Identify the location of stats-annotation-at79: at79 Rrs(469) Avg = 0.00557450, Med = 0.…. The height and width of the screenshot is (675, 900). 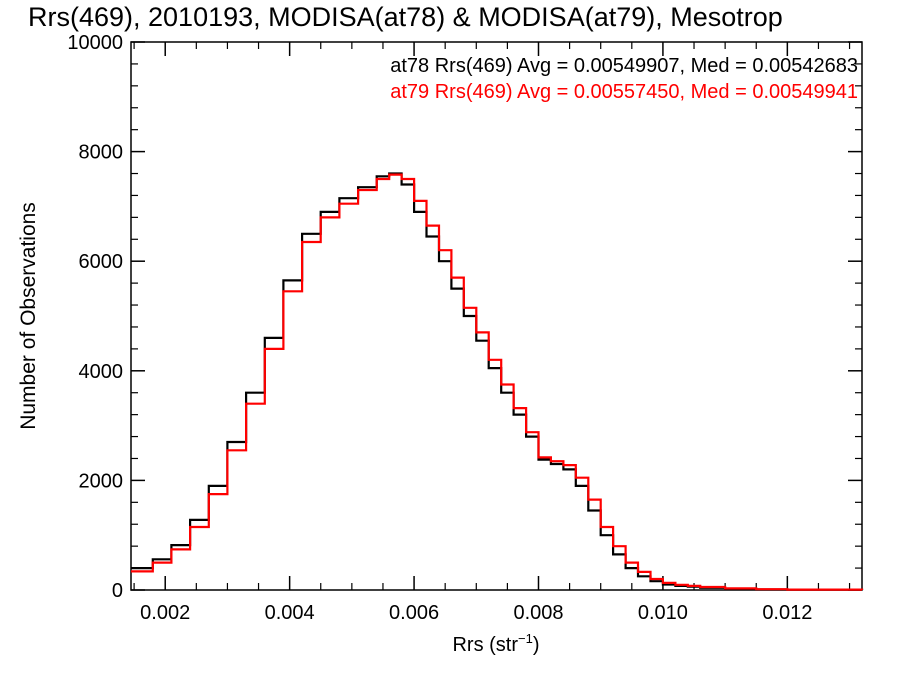
(624, 92).